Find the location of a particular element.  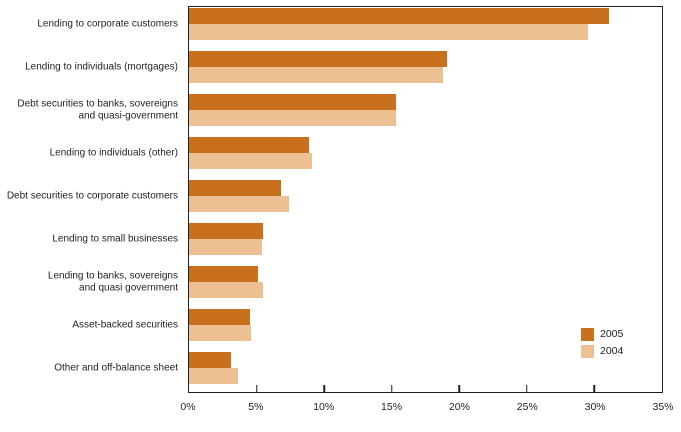

x-tick-label: 15% is located at coordinates (392, 407).